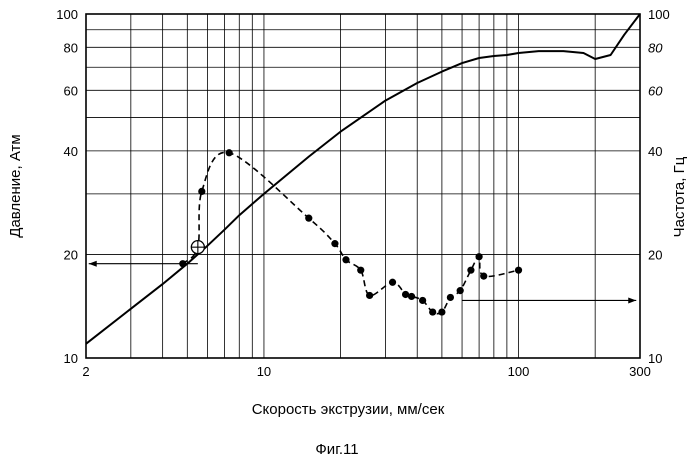  I want to click on y-tick-label-left: 60, so click(71, 90).